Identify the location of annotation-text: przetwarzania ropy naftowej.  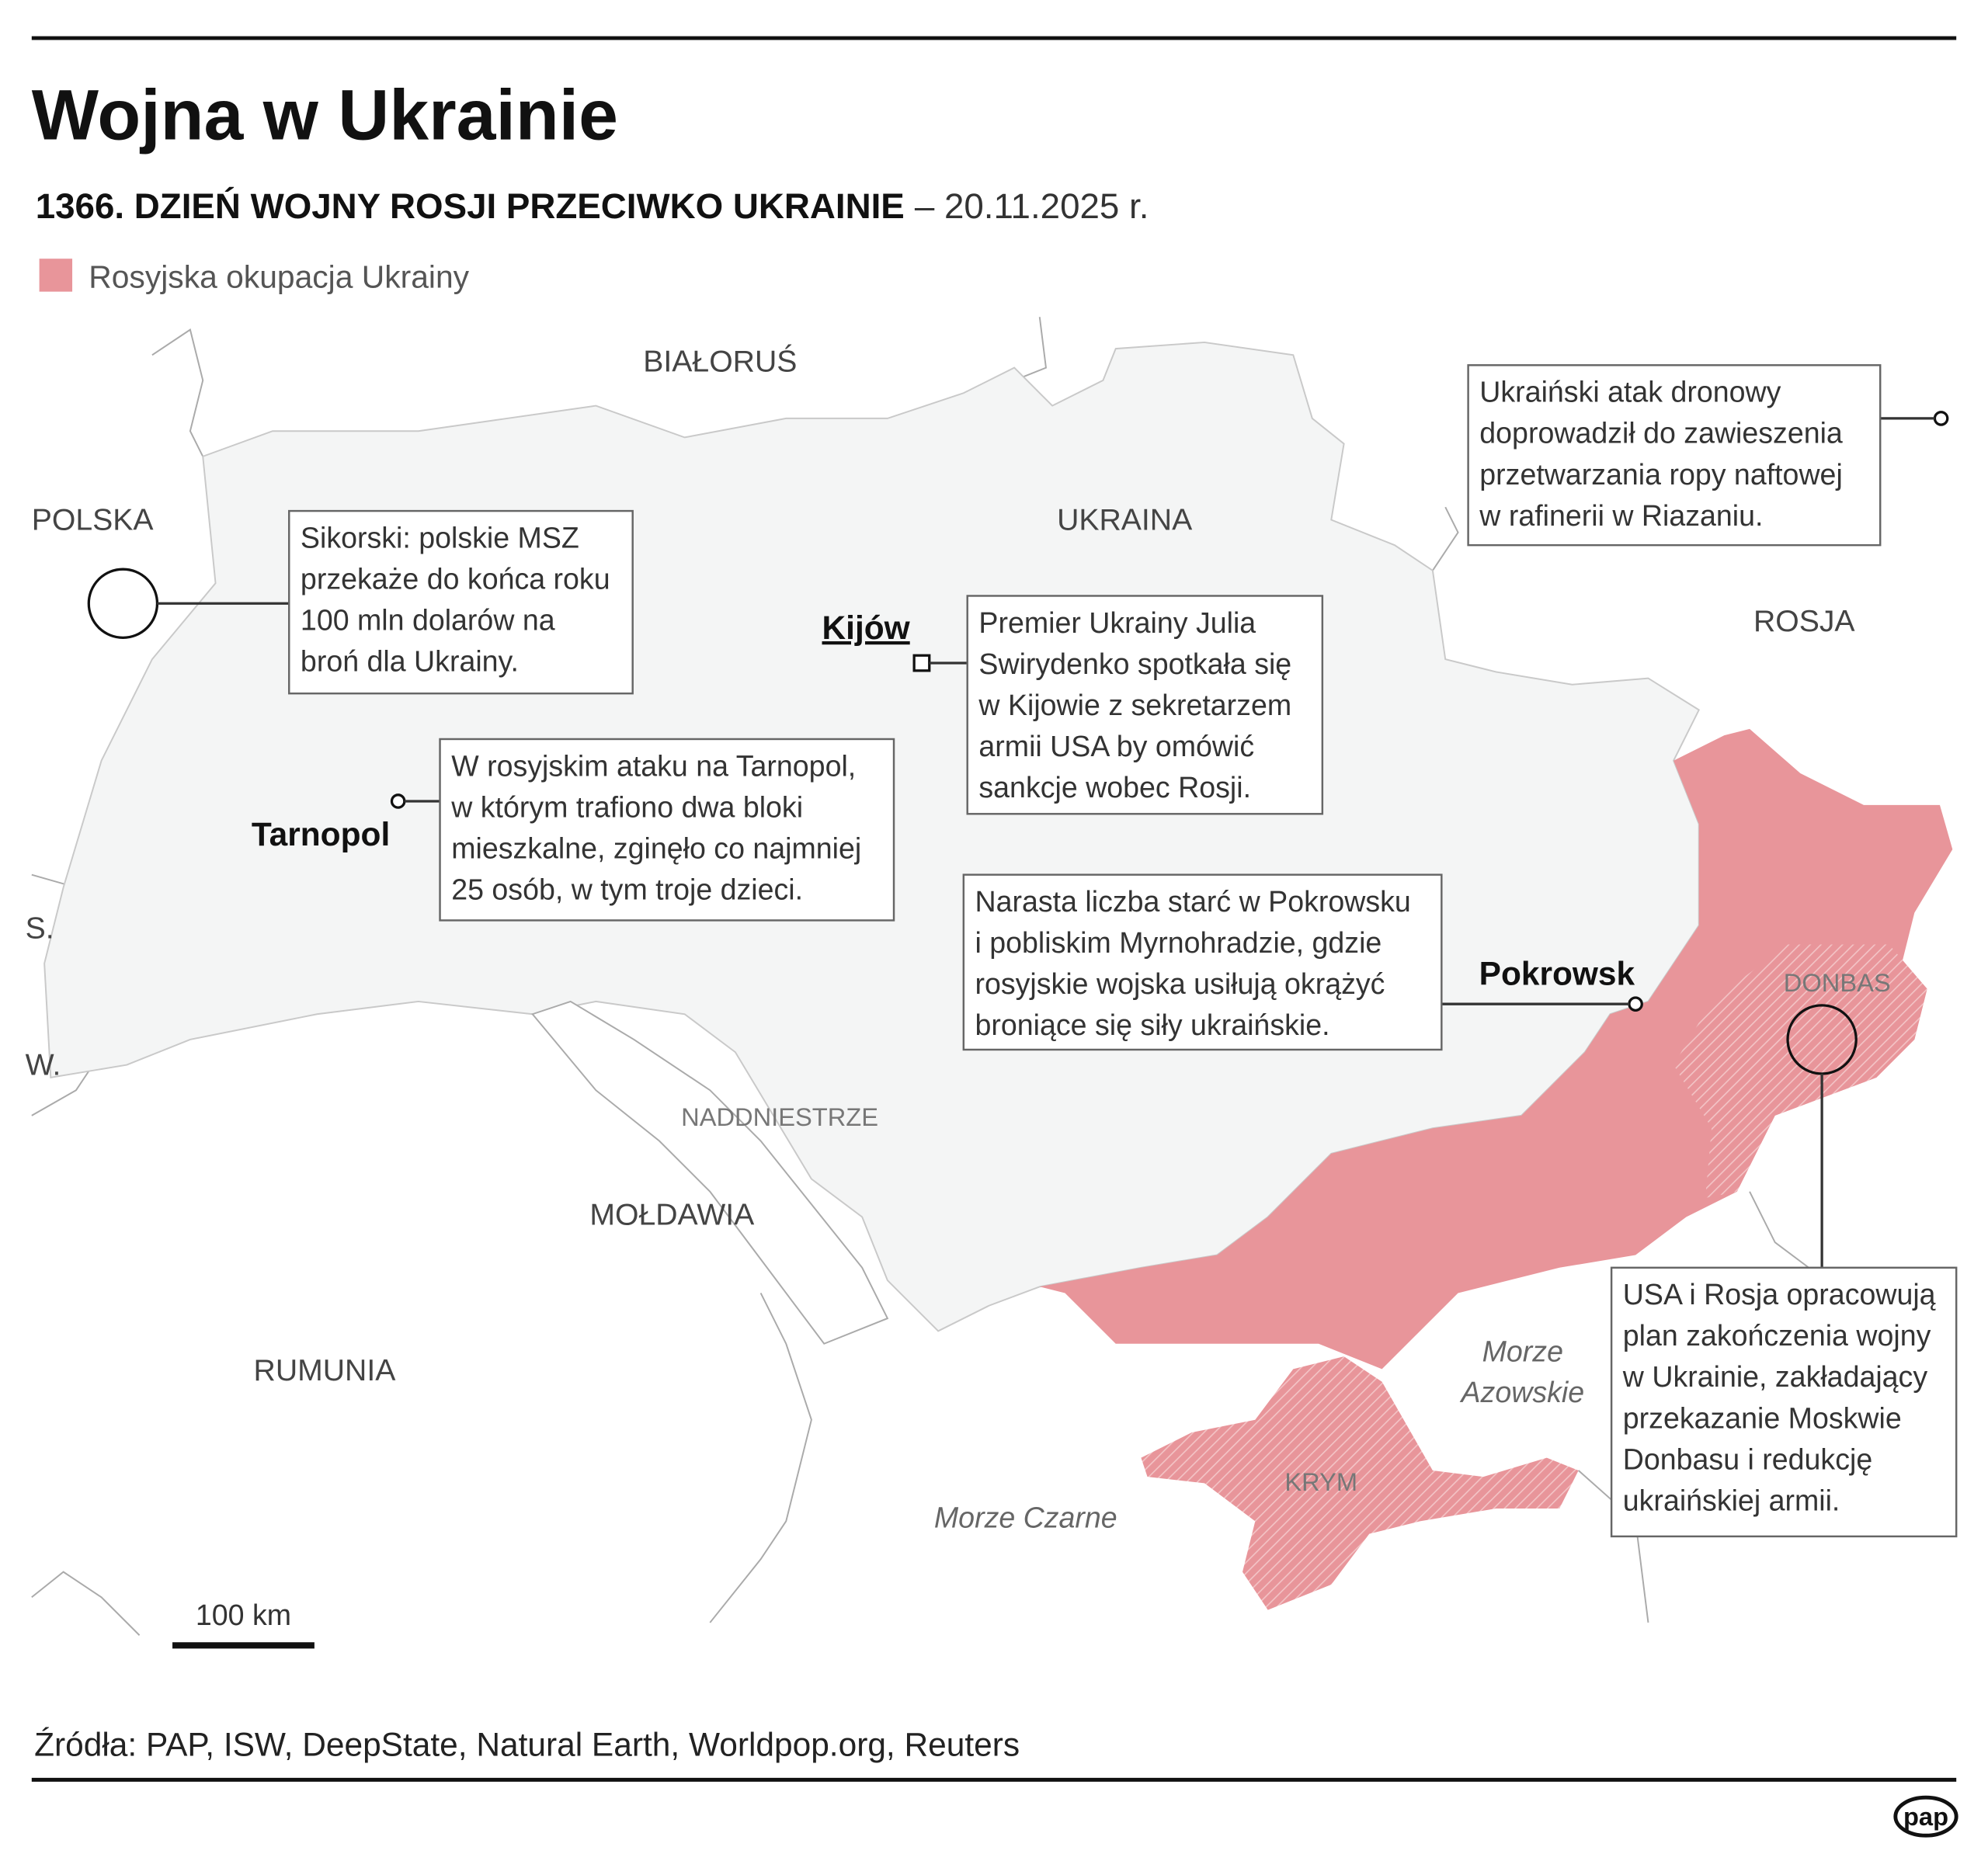
(1661, 474).